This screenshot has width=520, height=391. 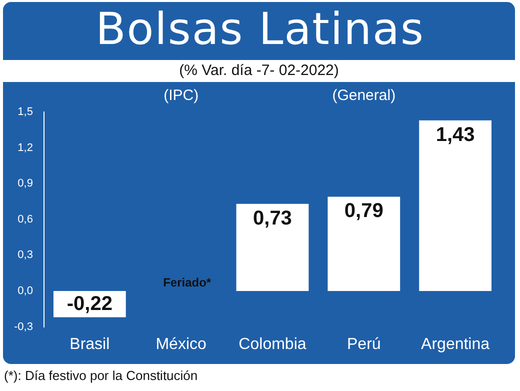 What do you see at coordinates (25, 219) in the screenshot?
I see `y-tick-label: 0,6` at bounding box center [25, 219].